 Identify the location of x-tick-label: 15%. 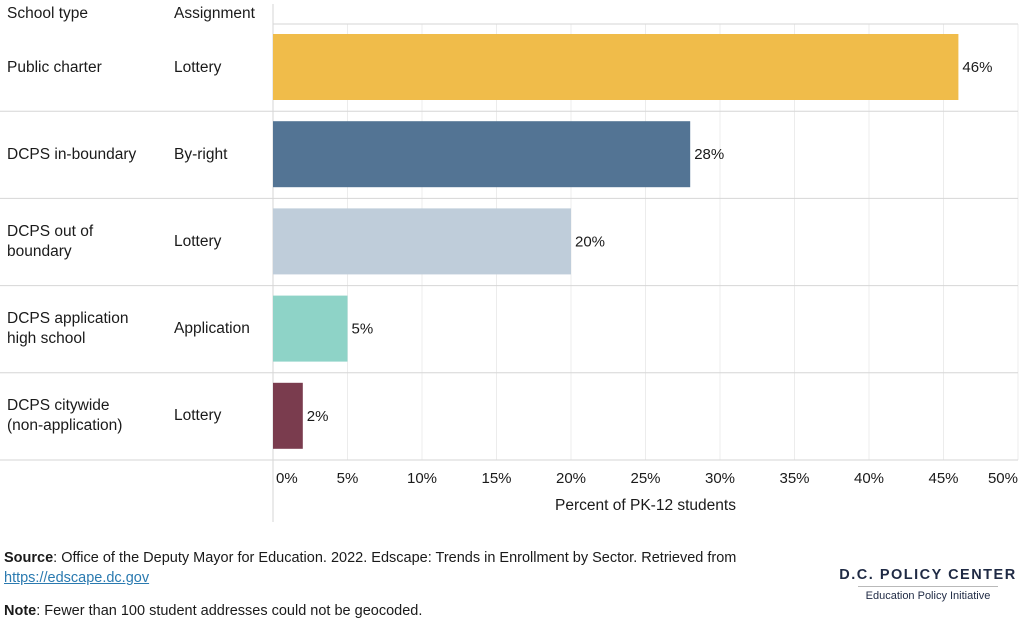
(496, 478).